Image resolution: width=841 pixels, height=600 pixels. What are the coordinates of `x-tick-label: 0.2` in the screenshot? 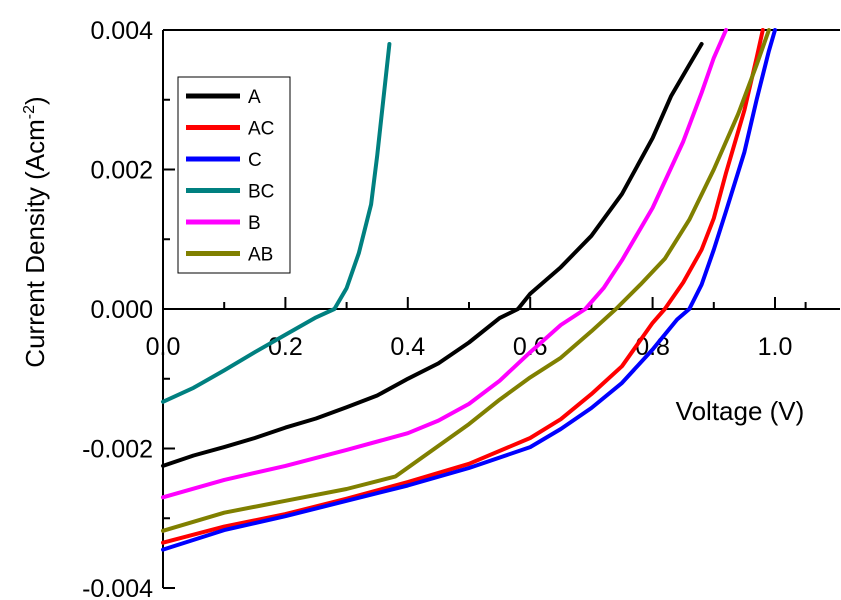 It's located at (285, 347).